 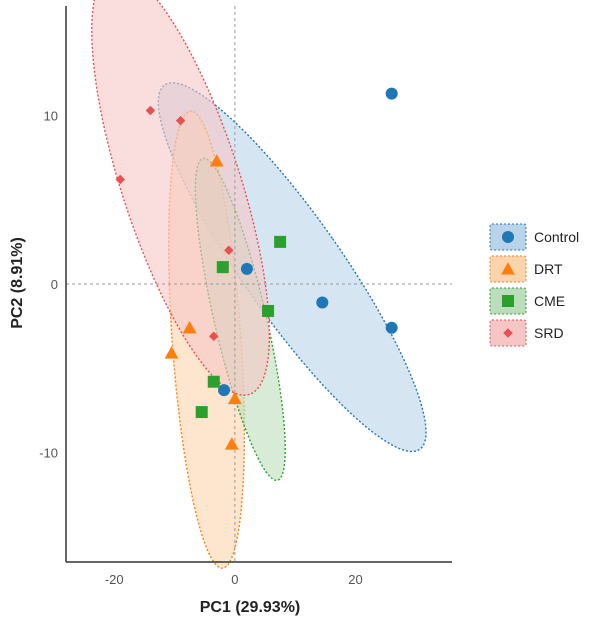 I want to click on x-tick-label: 20, so click(x=355, y=579).